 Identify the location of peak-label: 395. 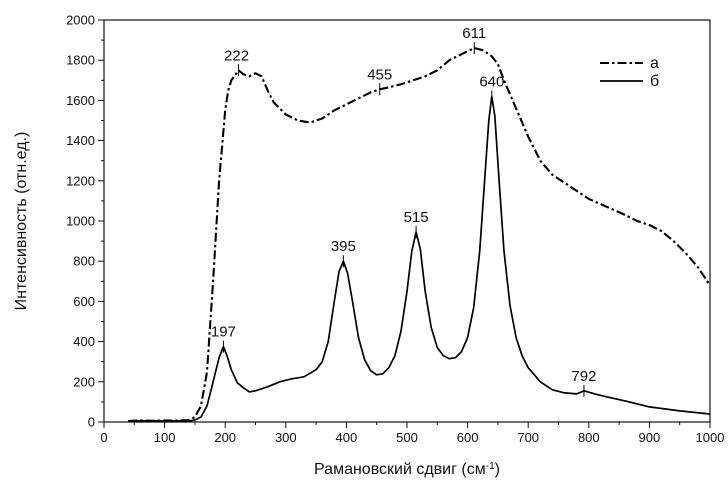
(343, 246).